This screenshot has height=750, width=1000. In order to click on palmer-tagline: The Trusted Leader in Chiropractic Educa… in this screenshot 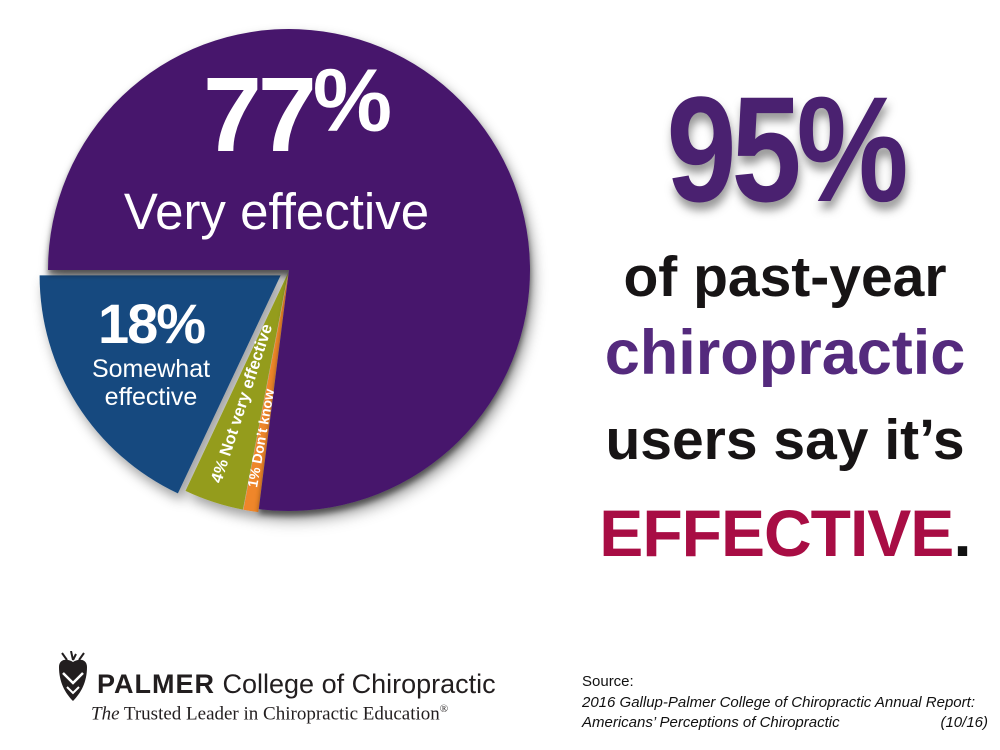, I will do `click(270, 714)`.